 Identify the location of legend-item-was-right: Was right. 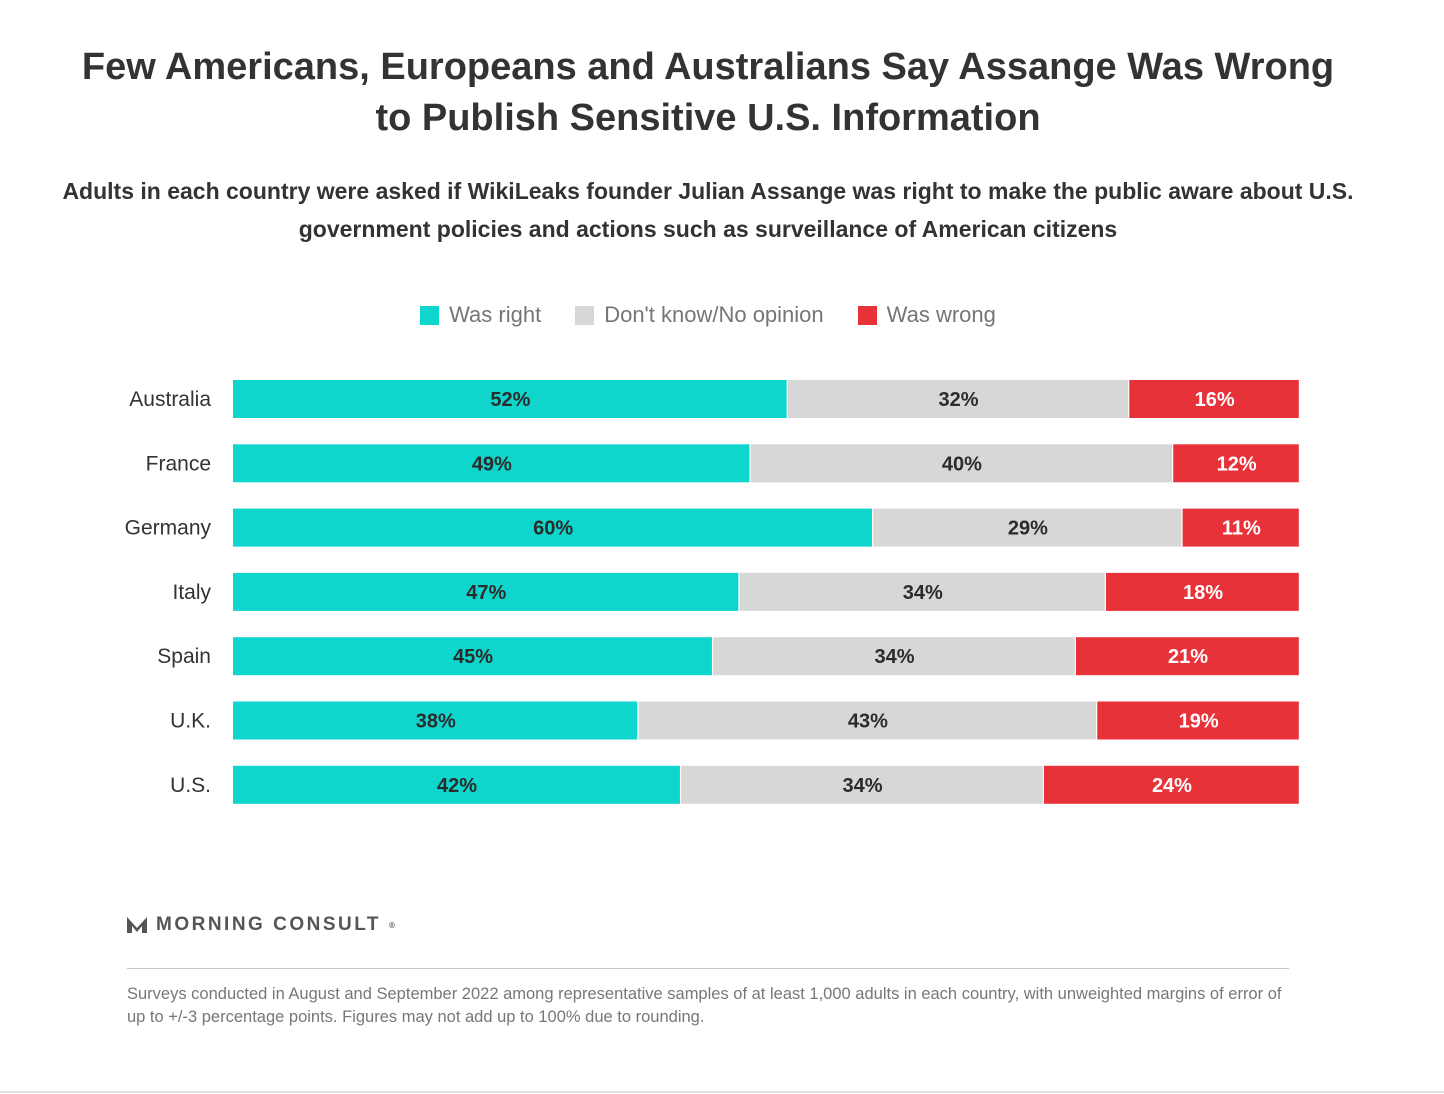
(480, 315).